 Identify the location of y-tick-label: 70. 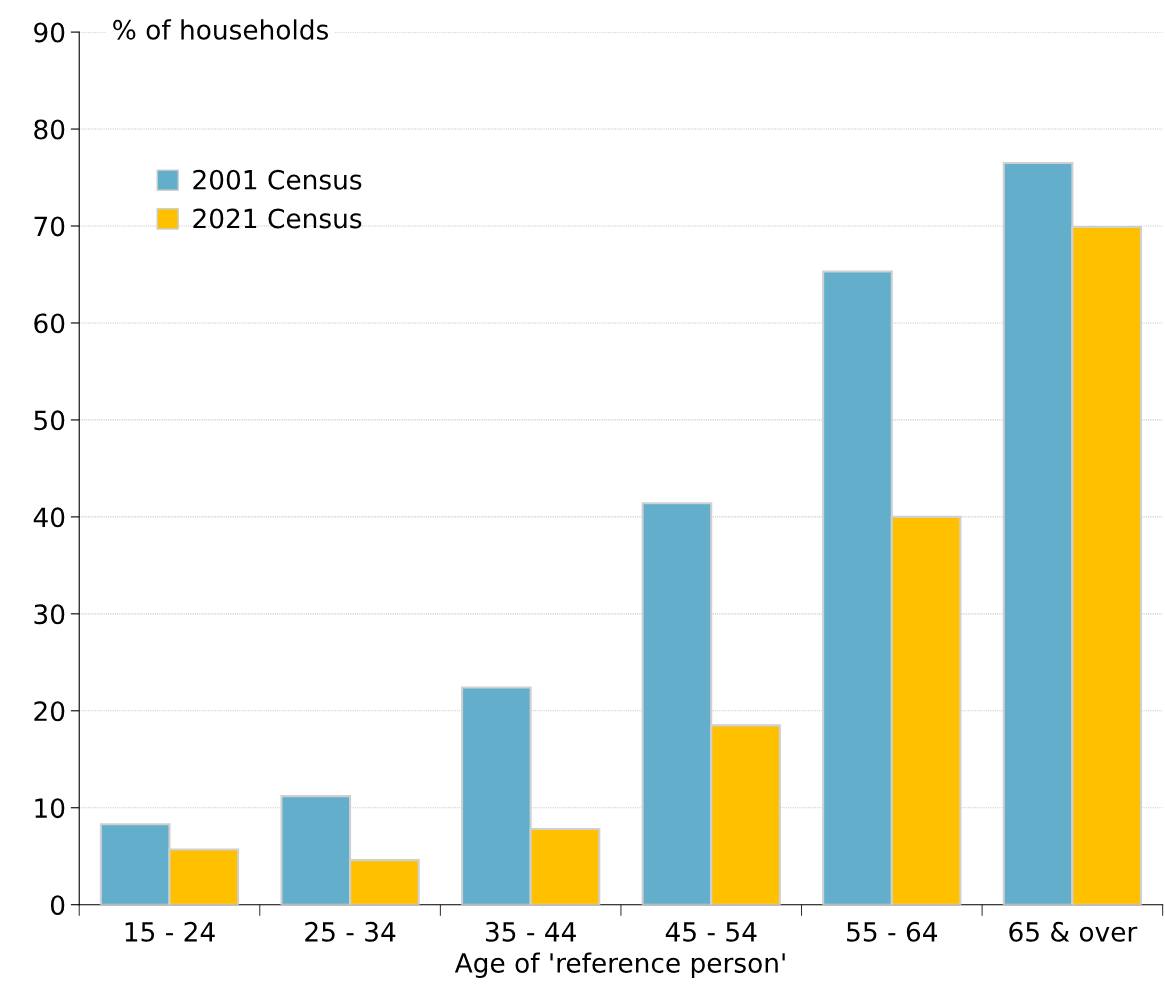
(49, 226).